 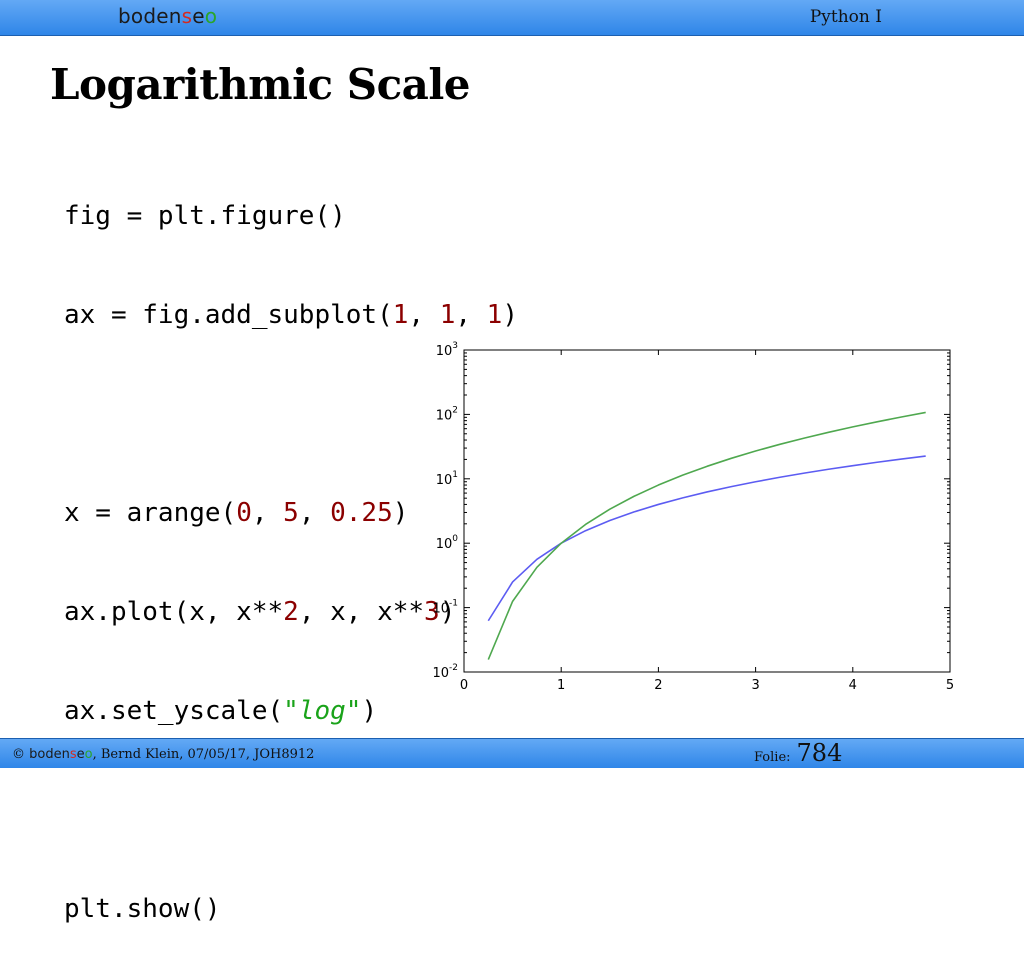 What do you see at coordinates (205, 216) in the screenshot?
I see `code-line: fig = plt.figure()` at bounding box center [205, 216].